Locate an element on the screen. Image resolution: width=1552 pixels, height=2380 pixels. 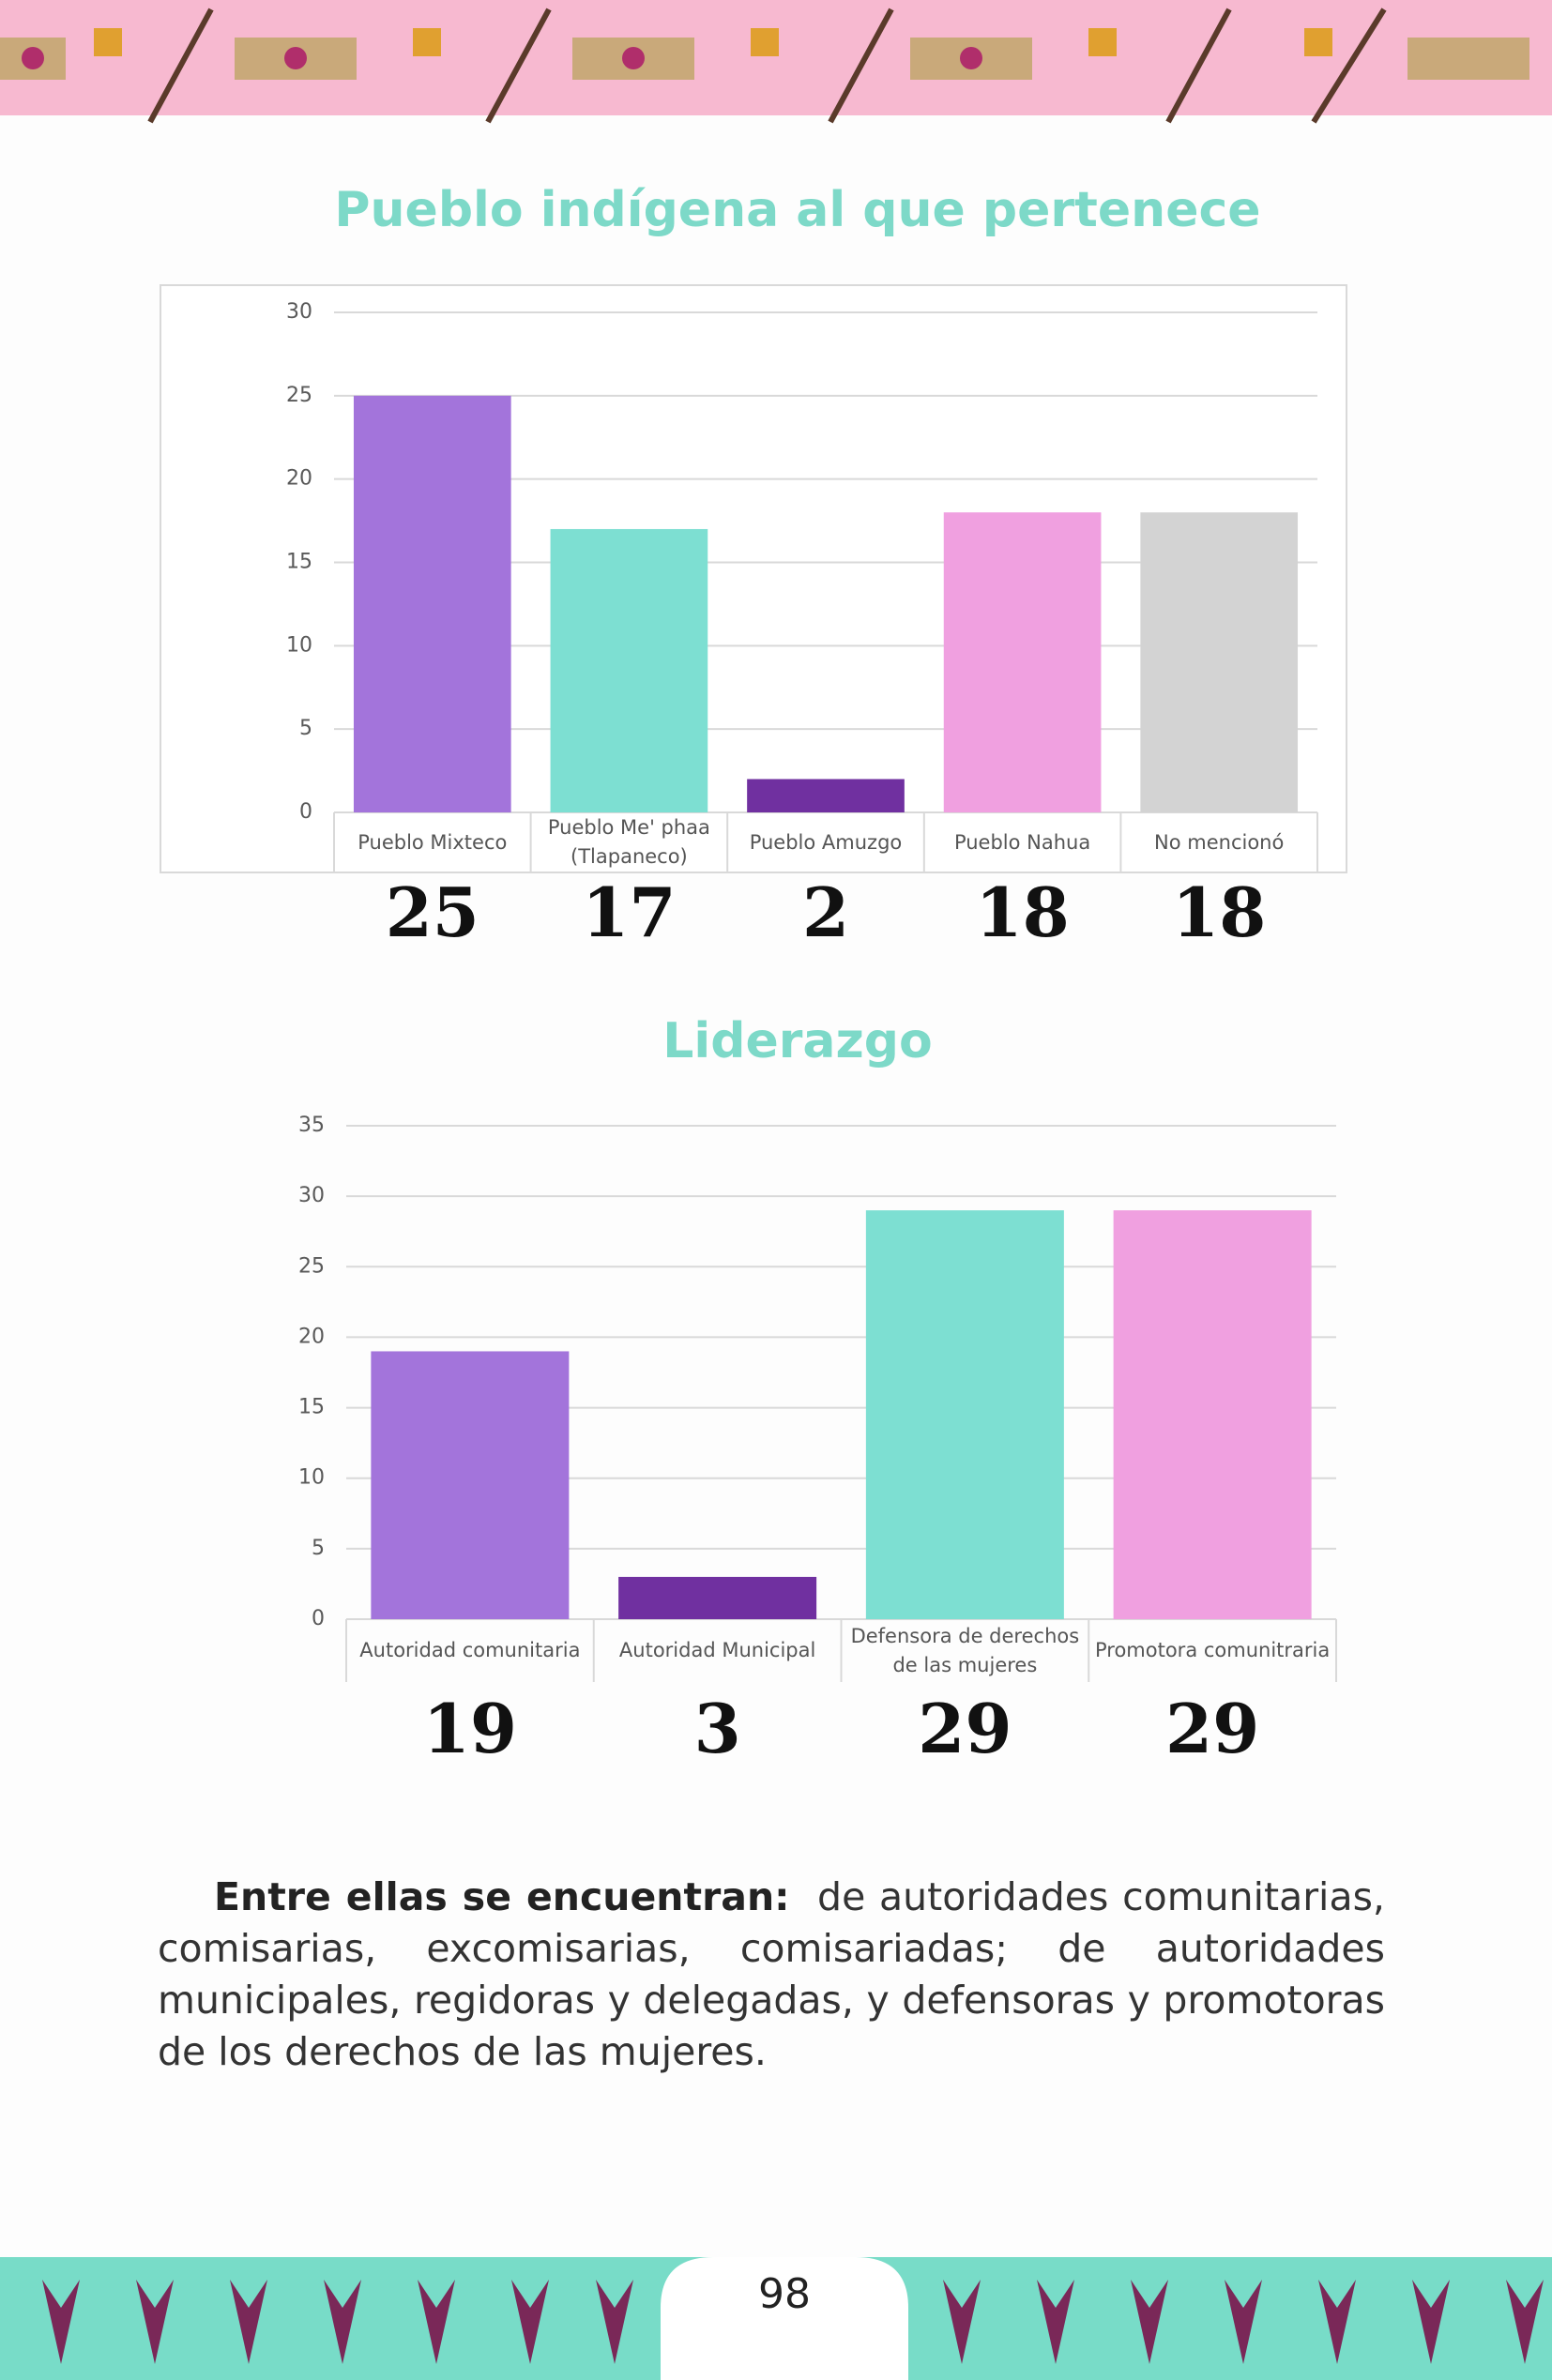
page-tab is located at coordinates (784, 2318).